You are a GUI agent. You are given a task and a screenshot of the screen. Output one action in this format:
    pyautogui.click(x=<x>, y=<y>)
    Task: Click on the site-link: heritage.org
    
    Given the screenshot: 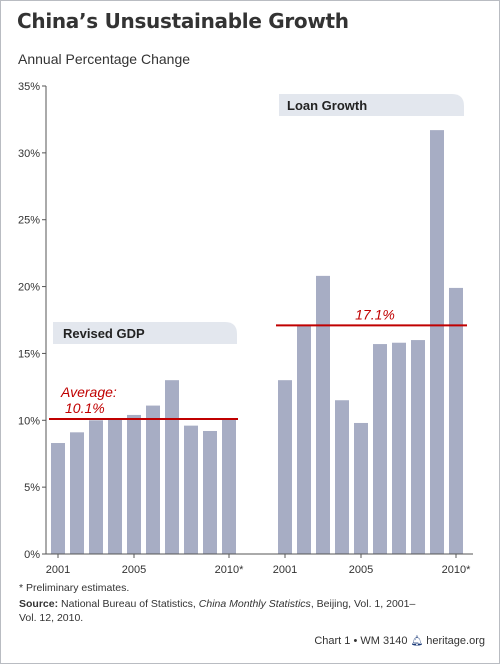 What is the action you would take?
    pyautogui.click(x=455, y=641)
    